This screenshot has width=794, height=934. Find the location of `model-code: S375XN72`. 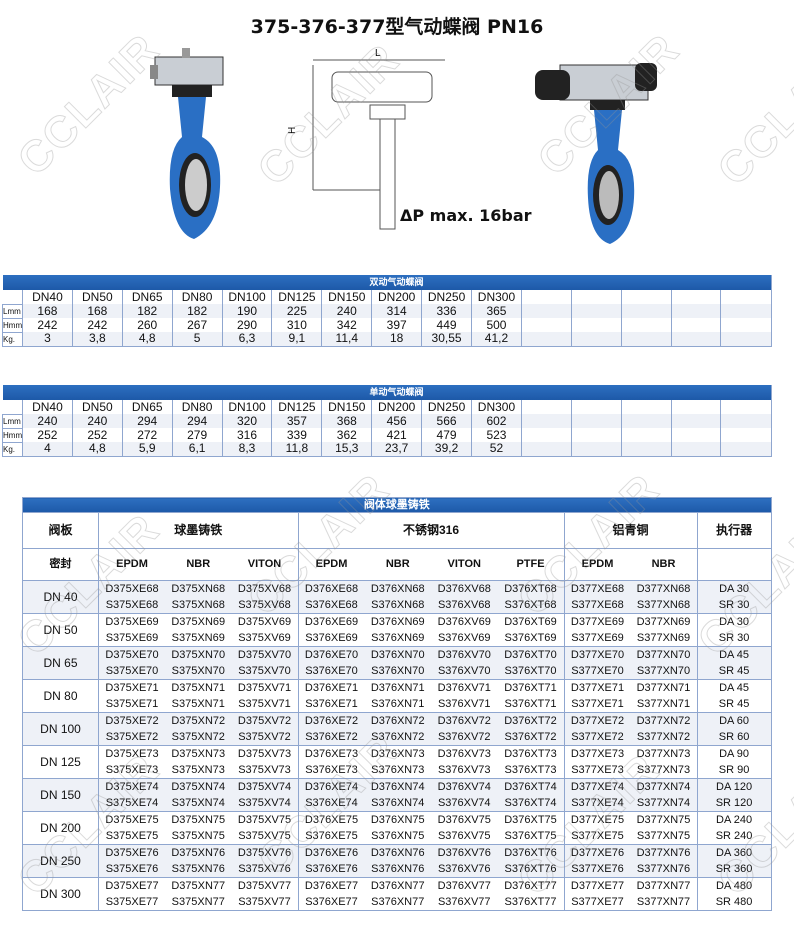

model-code: S375XN72 is located at coordinates (198, 737).